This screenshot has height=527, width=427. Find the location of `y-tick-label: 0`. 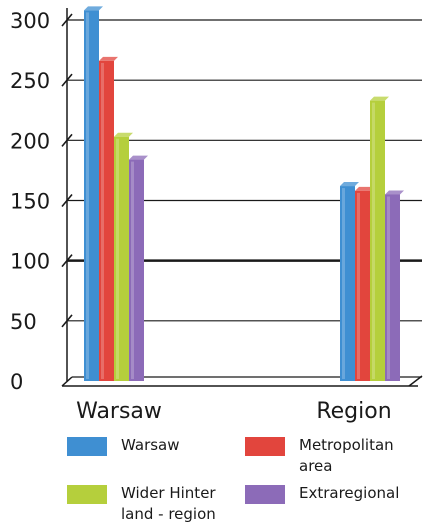

y-tick-label: 0 is located at coordinates (16, 382).